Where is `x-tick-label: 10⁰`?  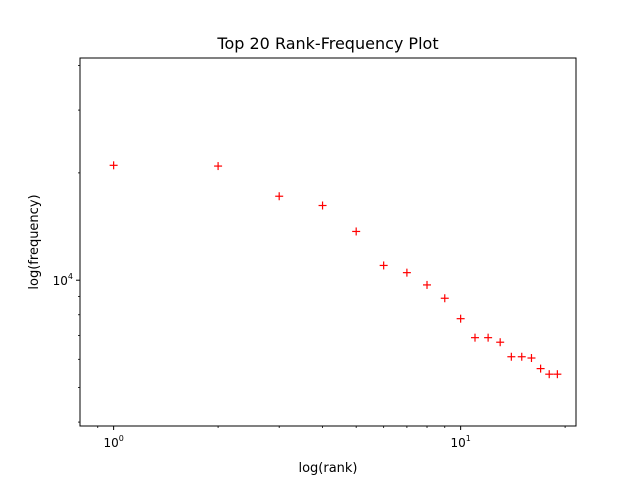 x-tick-label: 10⁰ is located at coordinates (113, 442).